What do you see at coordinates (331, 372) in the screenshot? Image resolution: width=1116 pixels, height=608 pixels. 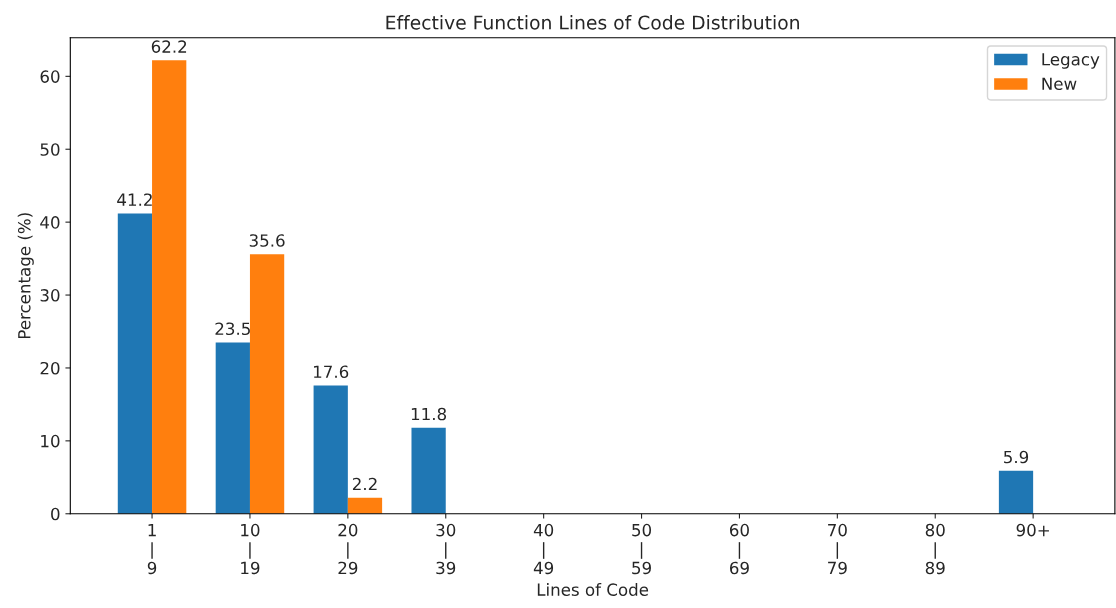 I see `data-label: 17.6` at bounding box center [331, 372].